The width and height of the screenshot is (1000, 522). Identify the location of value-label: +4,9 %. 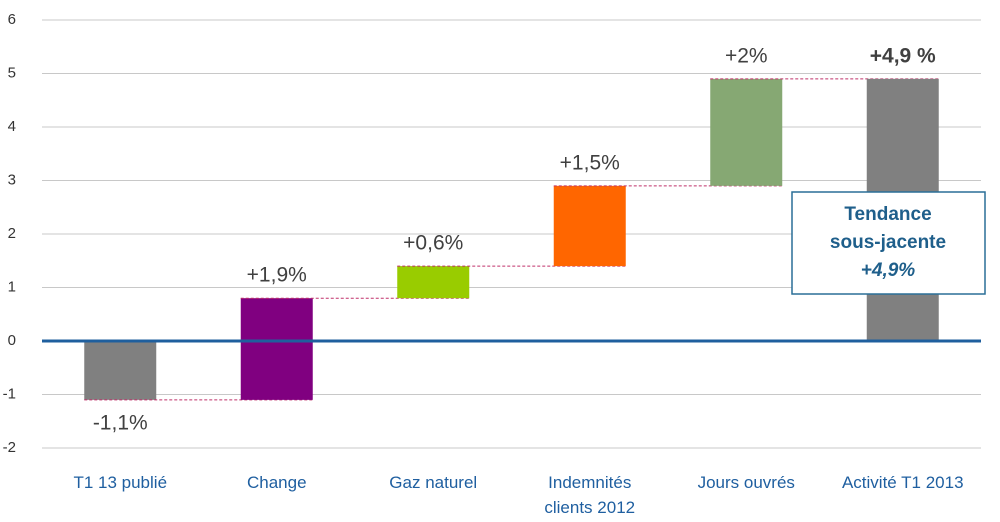
(903, 55).